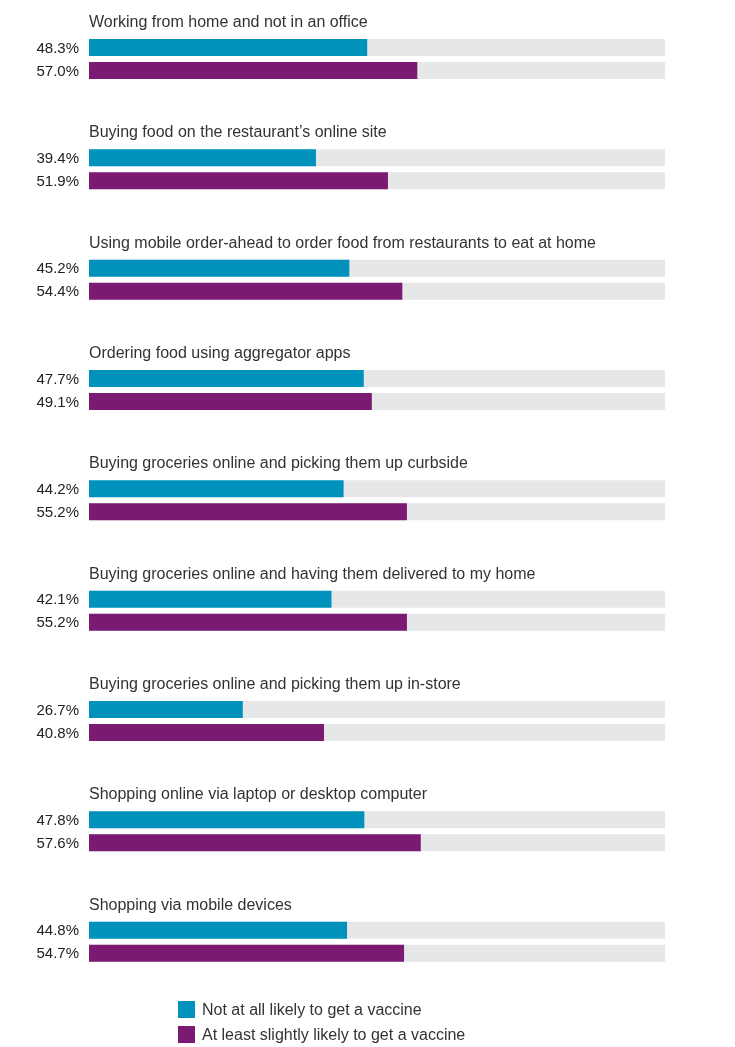 The height and width of the screenshot is (1047, 735). I want to click on data-label: 26.7%, so click(57, 709).